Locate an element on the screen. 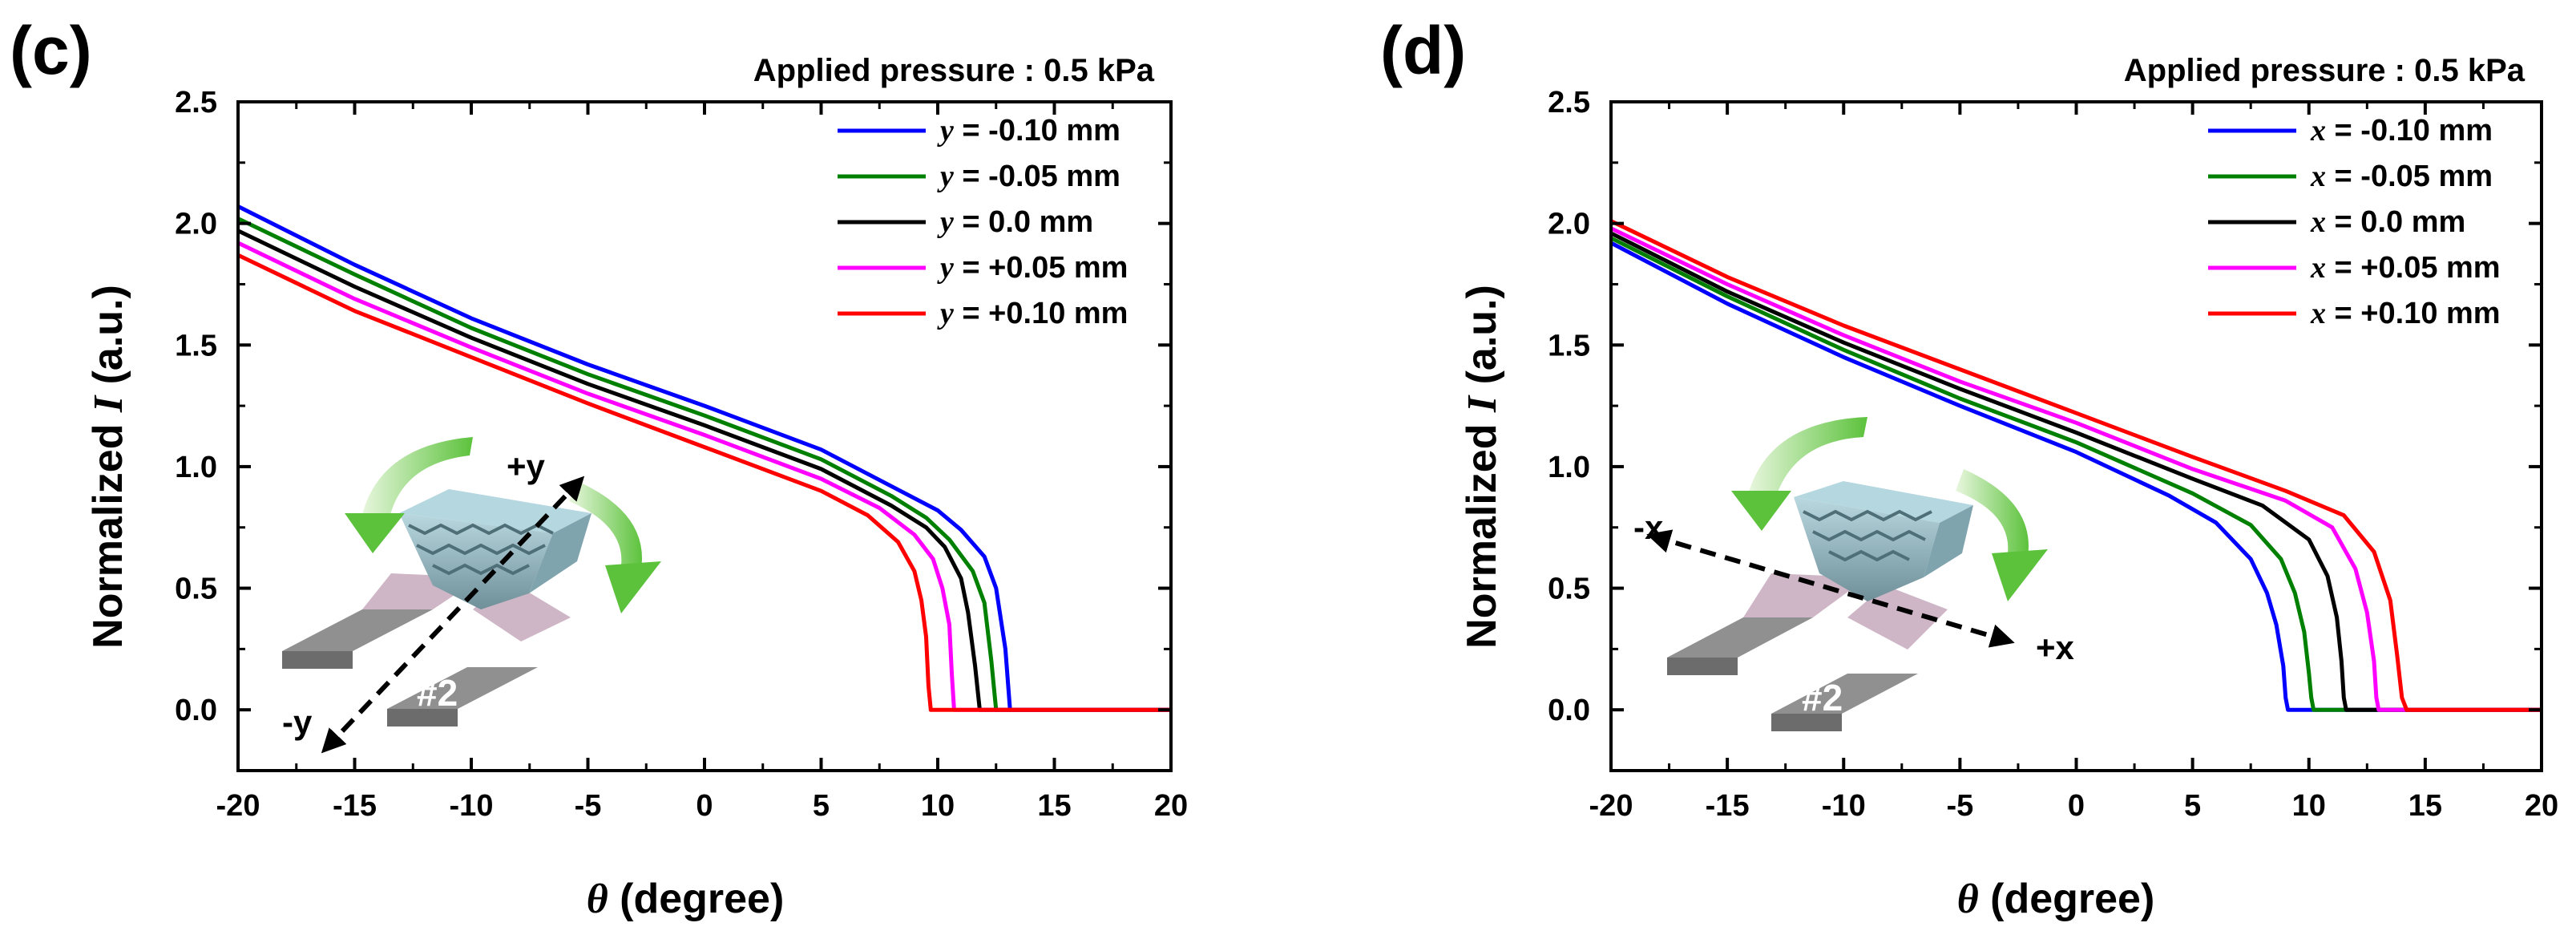  legend-label: y = +0.10 mm is located at coordinates (1033, 313).